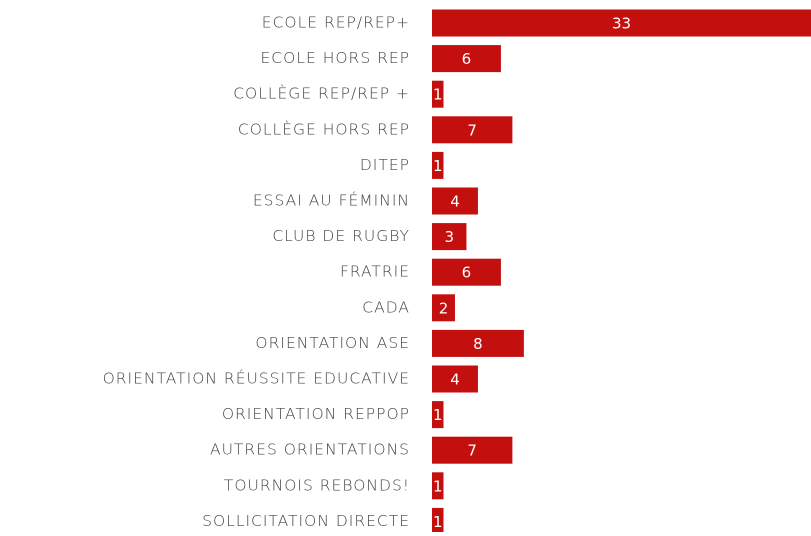 This screenshot has width=811, height=536. What do you see at coordinates (375, 272) in the screenshot?
I see `category-label: FRATRIE` at bounding box center [375, 272].